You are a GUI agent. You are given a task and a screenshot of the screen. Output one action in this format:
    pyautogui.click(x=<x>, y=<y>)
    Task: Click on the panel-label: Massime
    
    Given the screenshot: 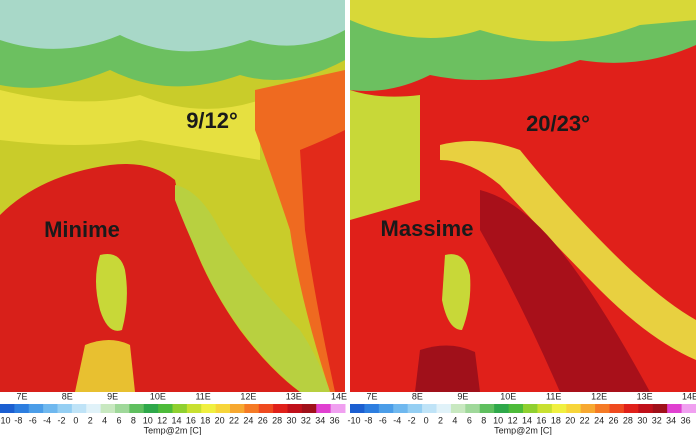 What is the action you would take?
    pyautogui.click(x=427, y=228)
    